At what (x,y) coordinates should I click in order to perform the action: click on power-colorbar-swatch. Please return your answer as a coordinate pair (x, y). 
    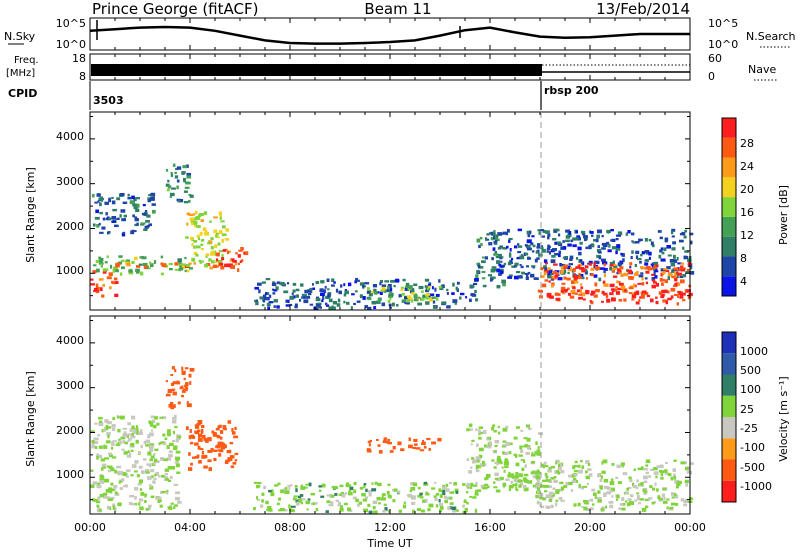
    Looking at the image, I should click on (729, 286).